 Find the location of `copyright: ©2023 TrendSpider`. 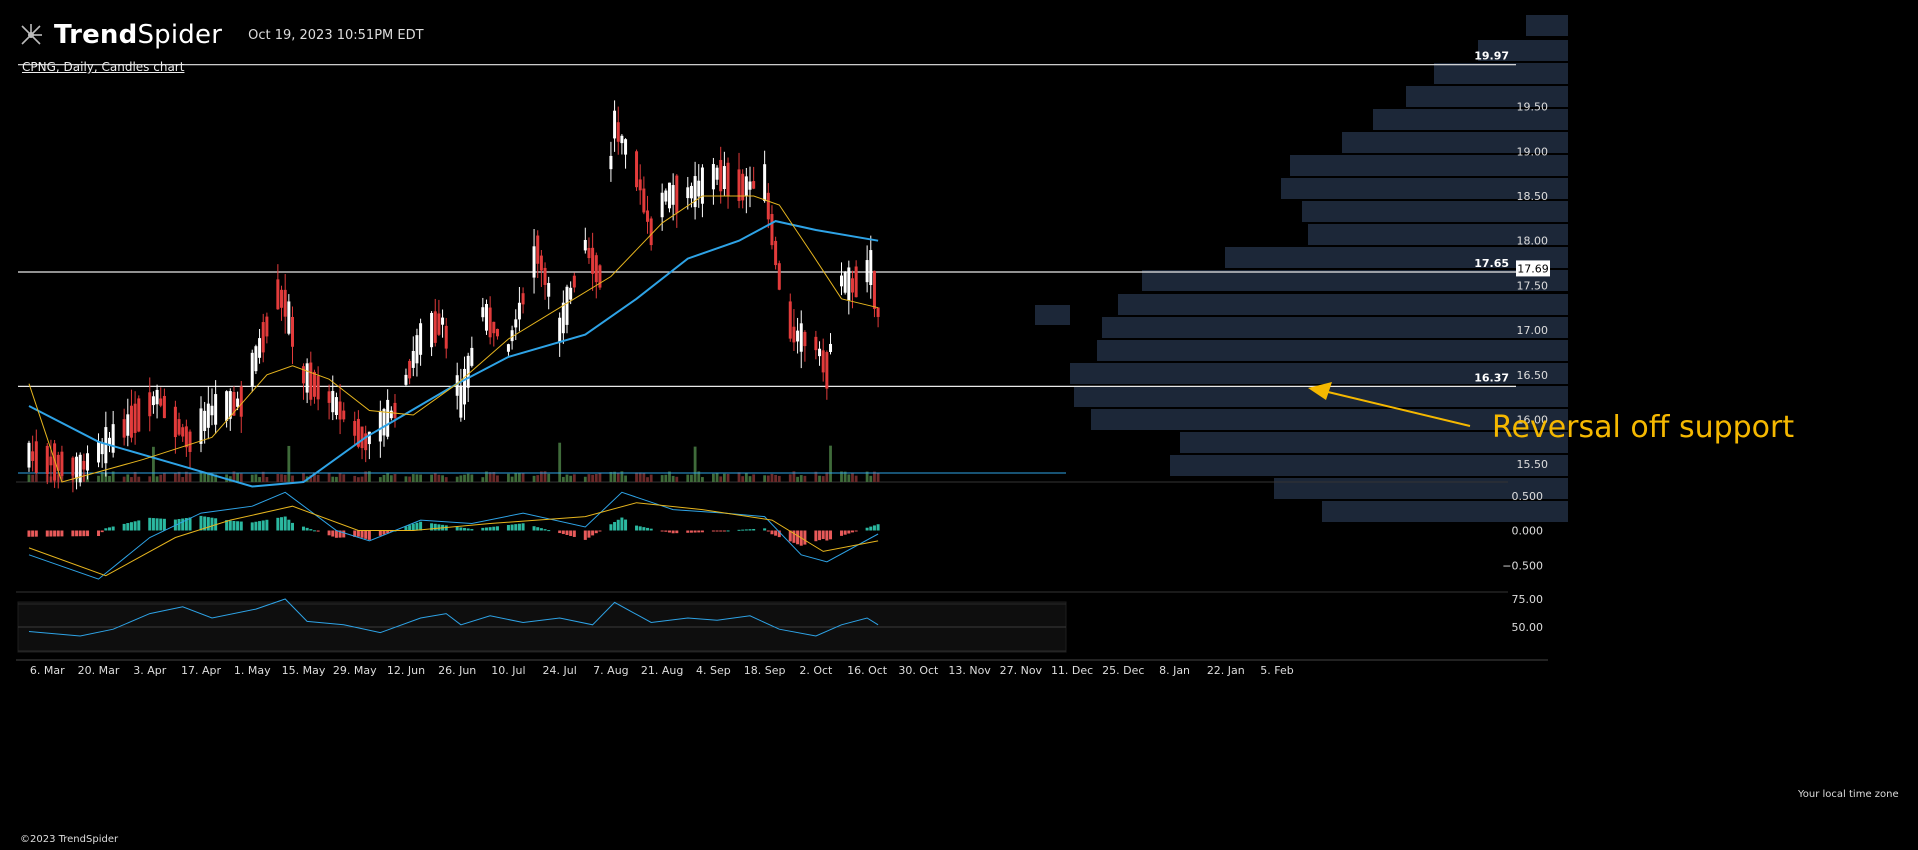

copyright: ©2023 TrendSpider is located at coordinates (69, 839).